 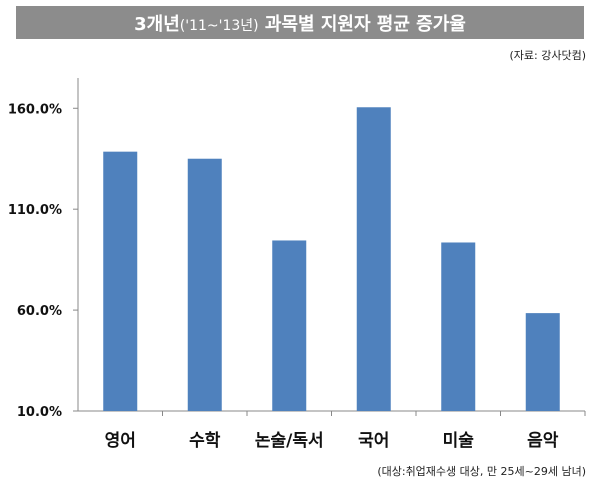 I want to click on title-period: ('11~'13년), so click(x=219, y=25).